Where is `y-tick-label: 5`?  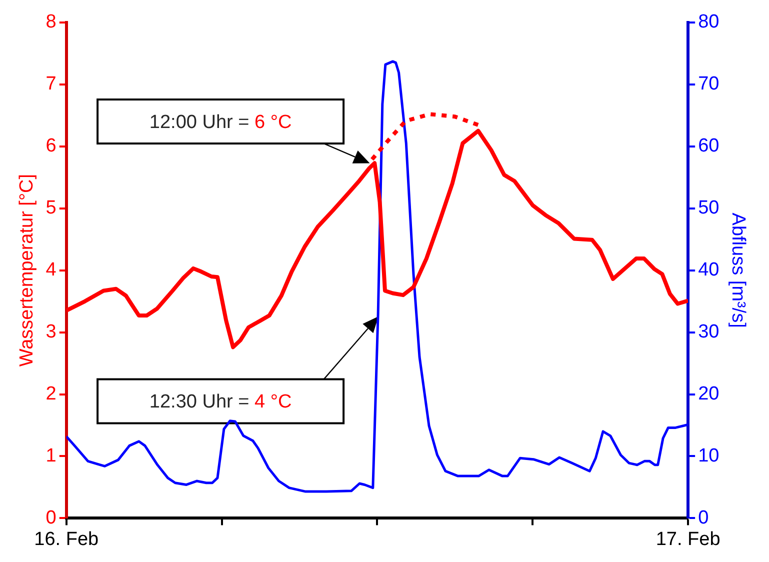
y-tick-label: 5 is located at coordinates (51, 208).